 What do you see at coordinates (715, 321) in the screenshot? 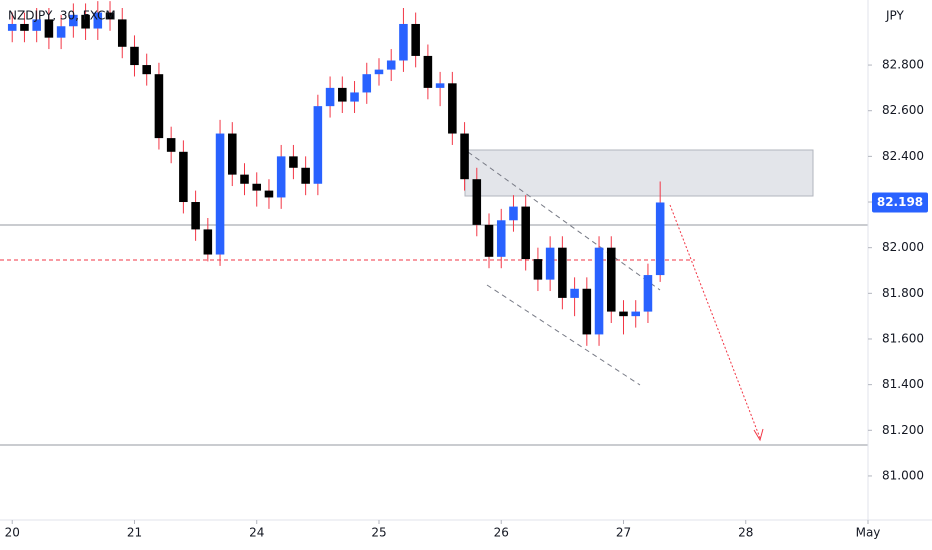
I see `projection-arrow` at bounding box center [715, 321].